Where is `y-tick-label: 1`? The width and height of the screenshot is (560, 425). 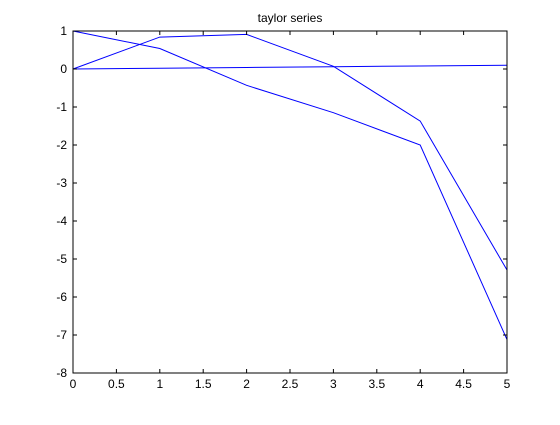
y-tick-label: 1 is located at coordinates (63, 31).